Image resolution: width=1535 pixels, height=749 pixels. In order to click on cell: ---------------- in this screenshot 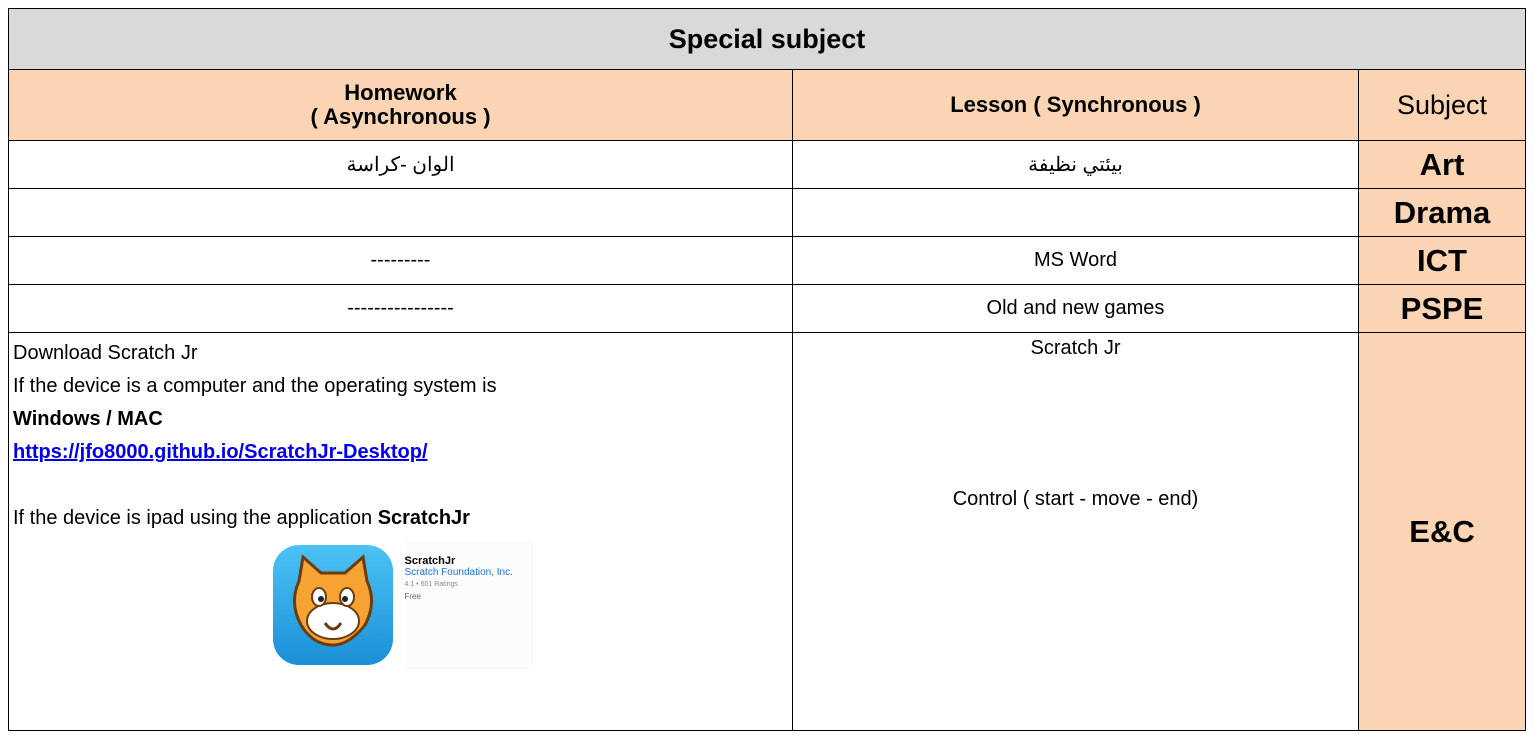, I will do `click(400, 308)`.